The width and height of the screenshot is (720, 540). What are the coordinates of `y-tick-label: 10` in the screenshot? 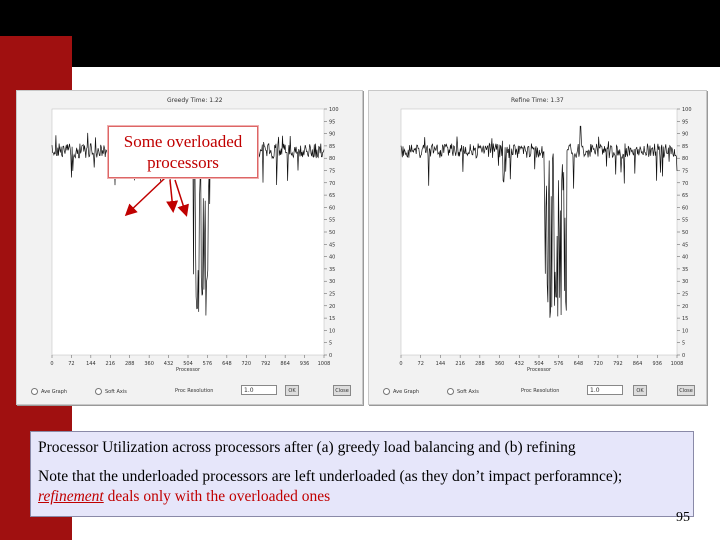 It's located at (685, 331).